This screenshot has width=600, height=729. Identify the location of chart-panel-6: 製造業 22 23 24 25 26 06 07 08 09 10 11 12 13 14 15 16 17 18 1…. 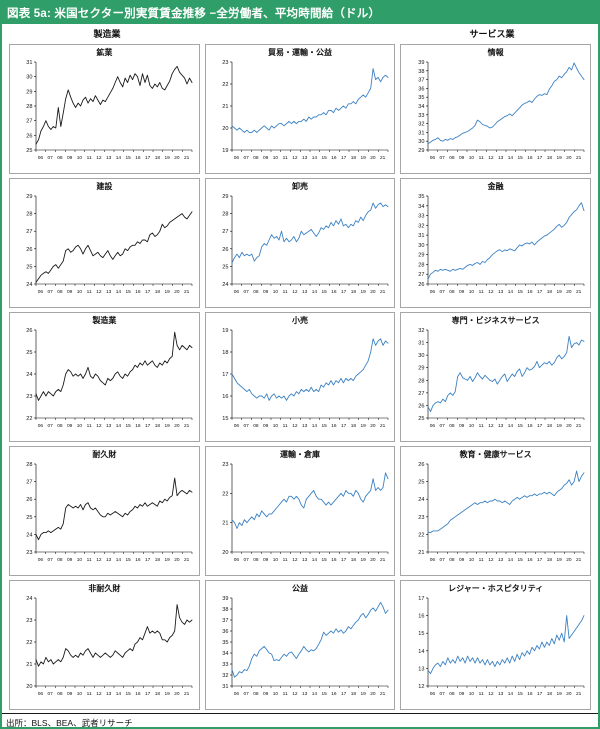
(104, 377).